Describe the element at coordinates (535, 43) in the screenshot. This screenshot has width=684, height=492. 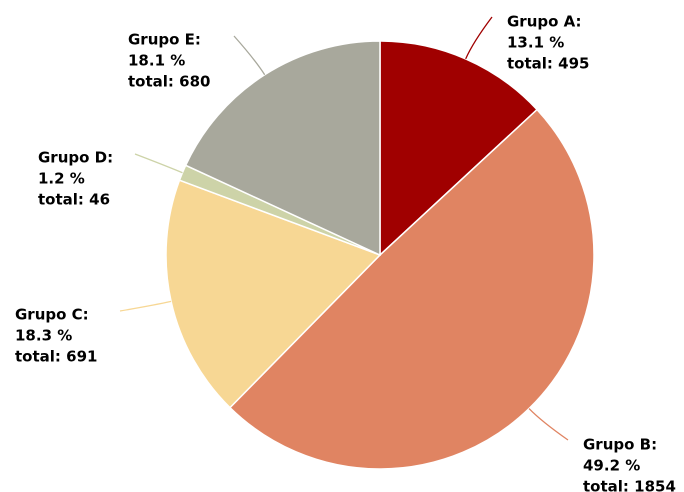
I see `slice-percent: 13.1 %` at that location.